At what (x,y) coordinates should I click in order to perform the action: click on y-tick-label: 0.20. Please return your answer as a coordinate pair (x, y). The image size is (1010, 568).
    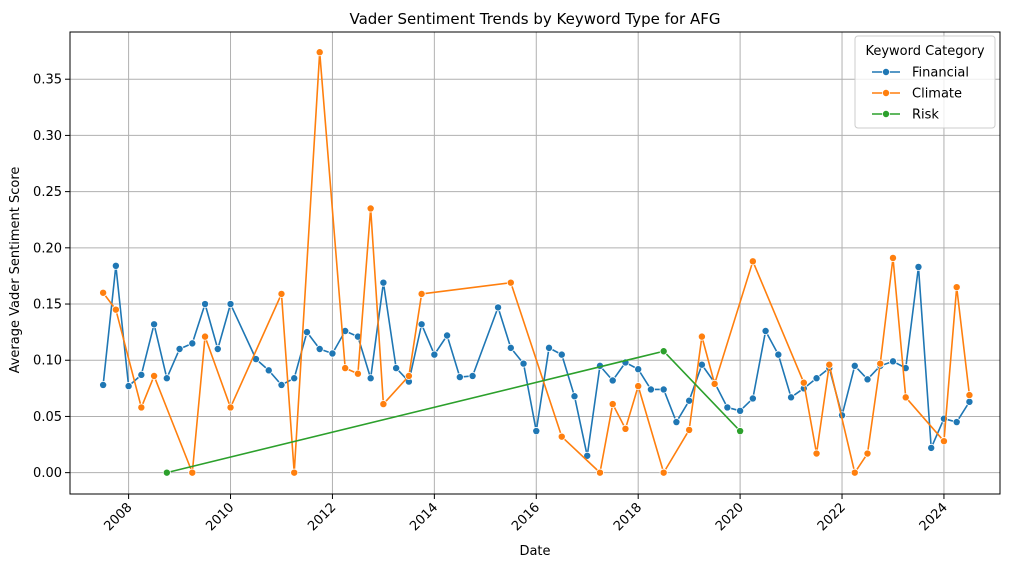
    Looking at the image, I should click on (47, 248).